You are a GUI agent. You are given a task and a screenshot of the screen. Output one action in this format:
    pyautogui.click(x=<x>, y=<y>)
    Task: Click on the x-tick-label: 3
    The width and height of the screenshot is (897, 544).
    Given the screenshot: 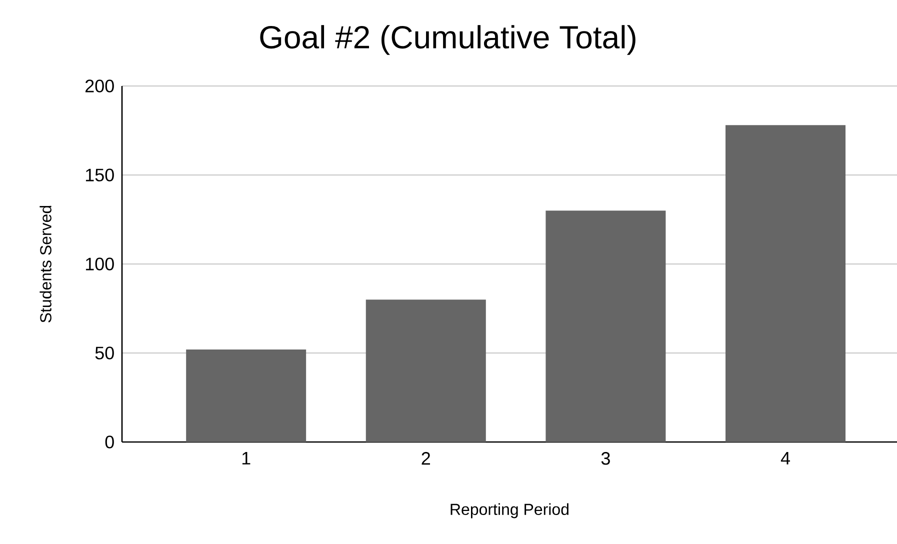 What is the action you would take?
    pyautogui.click(x=605, y=458)
    